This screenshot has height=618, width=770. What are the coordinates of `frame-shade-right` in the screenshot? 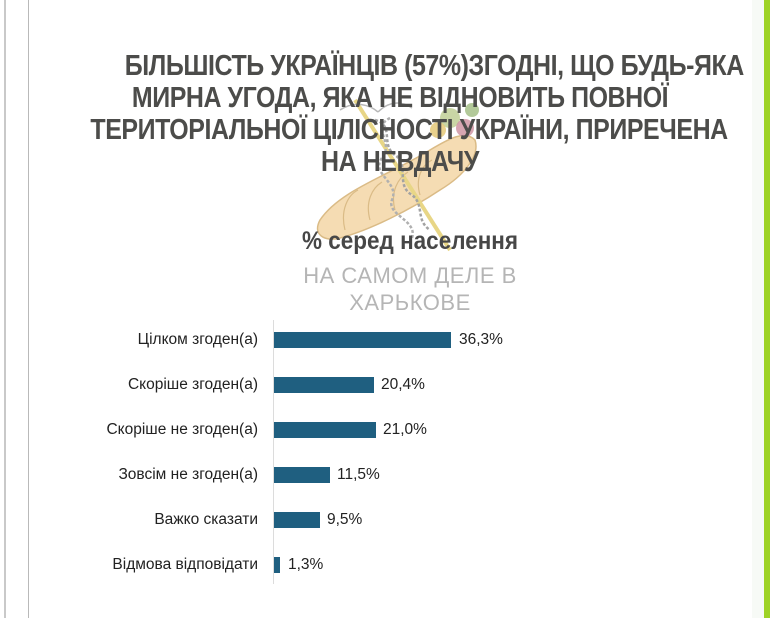 It's located at (758, 309).